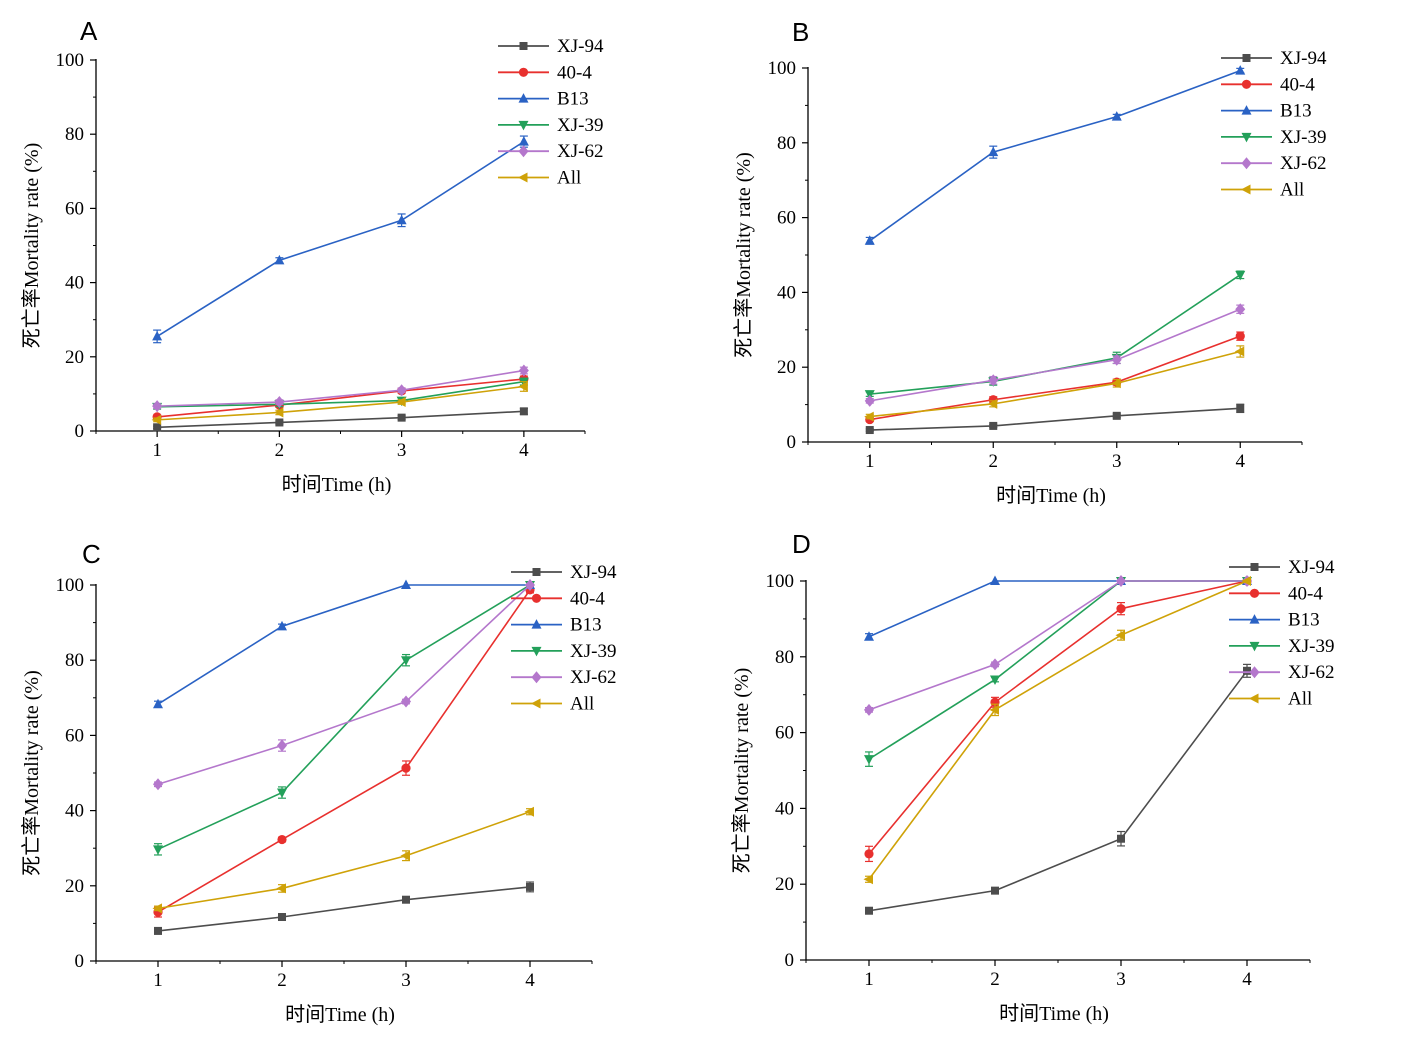 This screenshot has height=1042, width=1417. I want to click on legend-label: XJ-39, so click(580, 125).